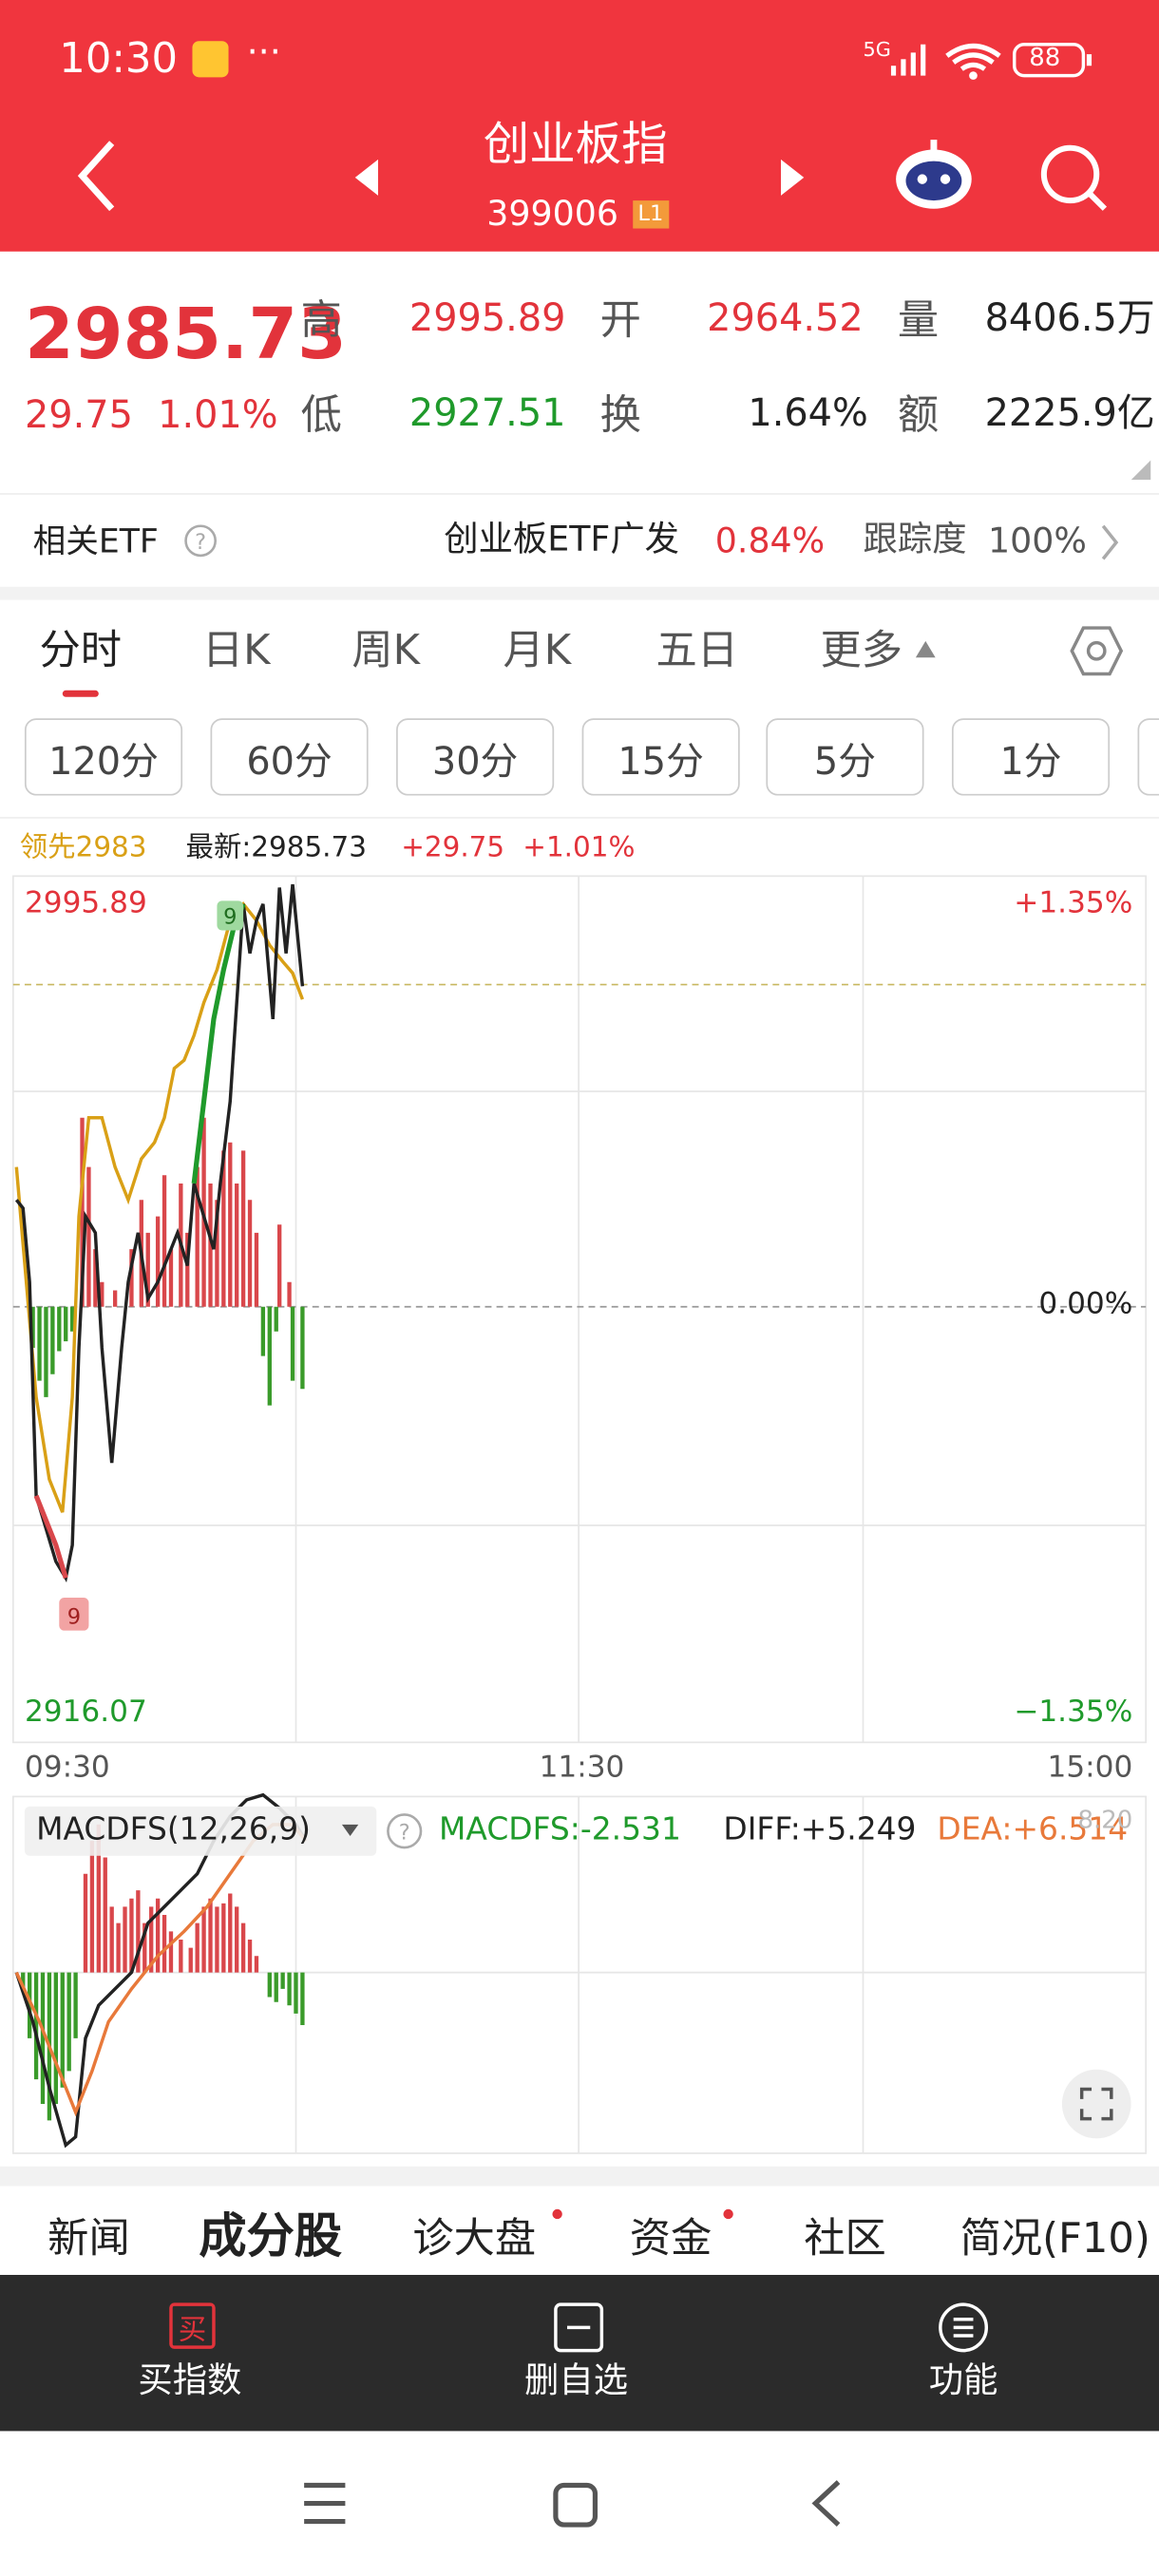 The height and width of the screenshot is (2576, 1159). What do you see at coordinates (877, 49) in the screenshot?
I see `network: 5G` at bounding box center [877, 49].